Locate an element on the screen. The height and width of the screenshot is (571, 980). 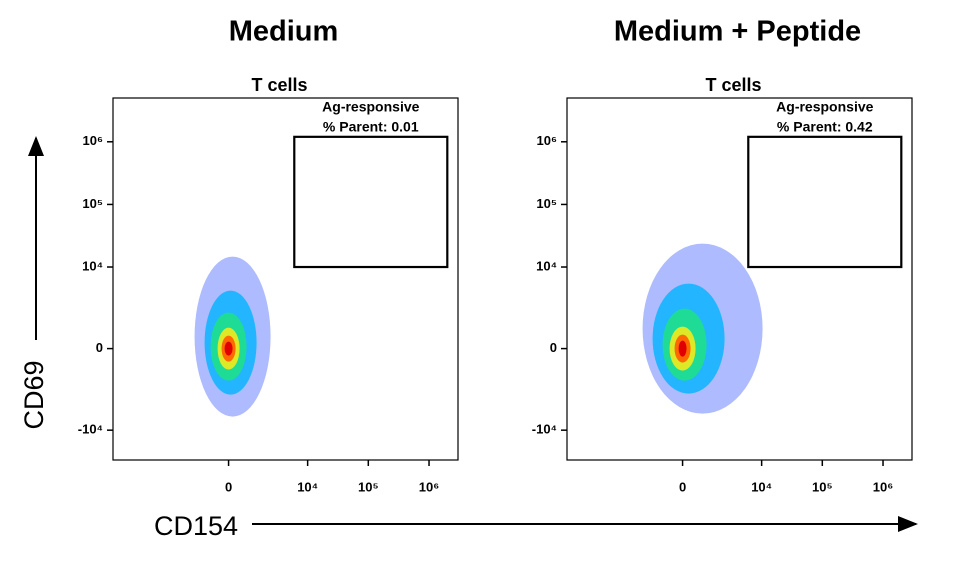
x-axis-label: CD154 is located at coordinates (196, 526).